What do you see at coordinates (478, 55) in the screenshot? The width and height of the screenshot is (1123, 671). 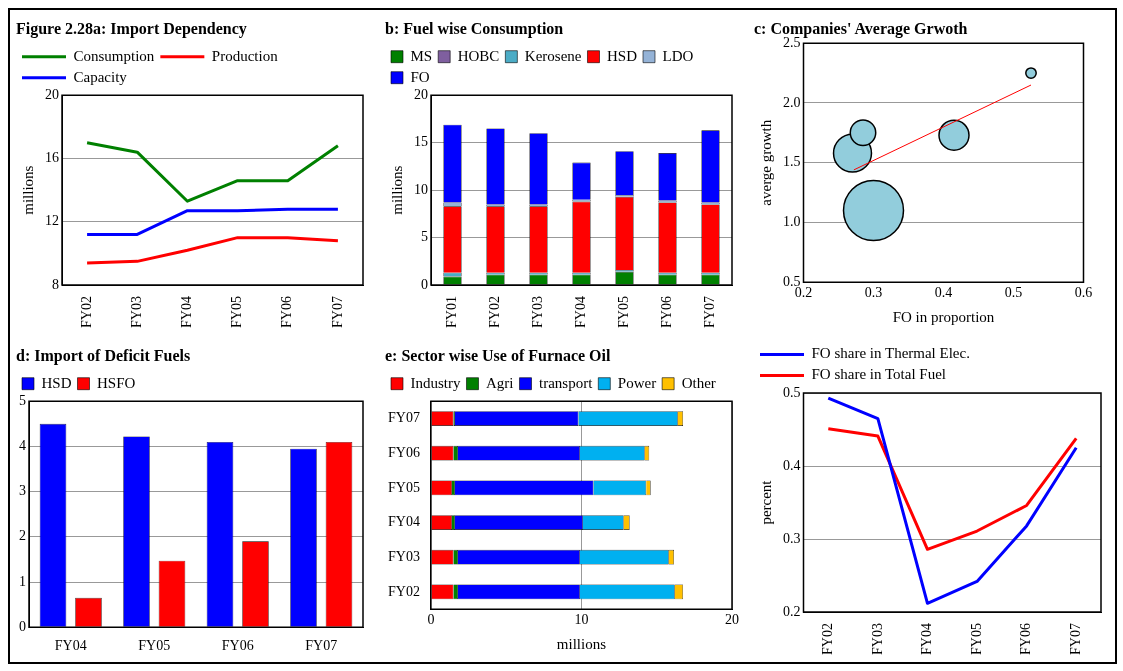 I see `legend-label: HOBC` at bounding box center [478, 55].